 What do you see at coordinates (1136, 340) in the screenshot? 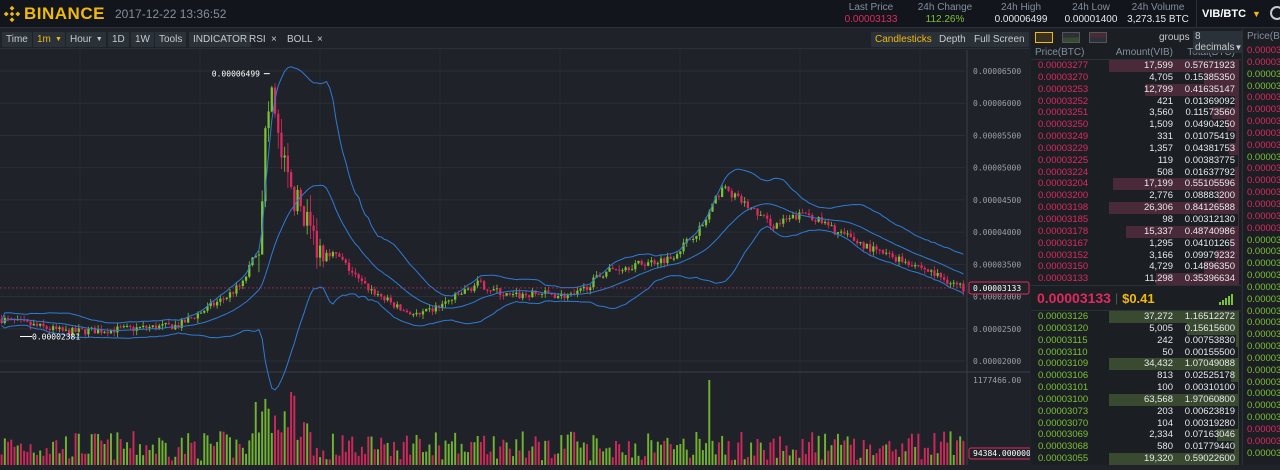
I see `bid-row: 0.00003115 242 0.00753830` at bounding box center [1136, 340].